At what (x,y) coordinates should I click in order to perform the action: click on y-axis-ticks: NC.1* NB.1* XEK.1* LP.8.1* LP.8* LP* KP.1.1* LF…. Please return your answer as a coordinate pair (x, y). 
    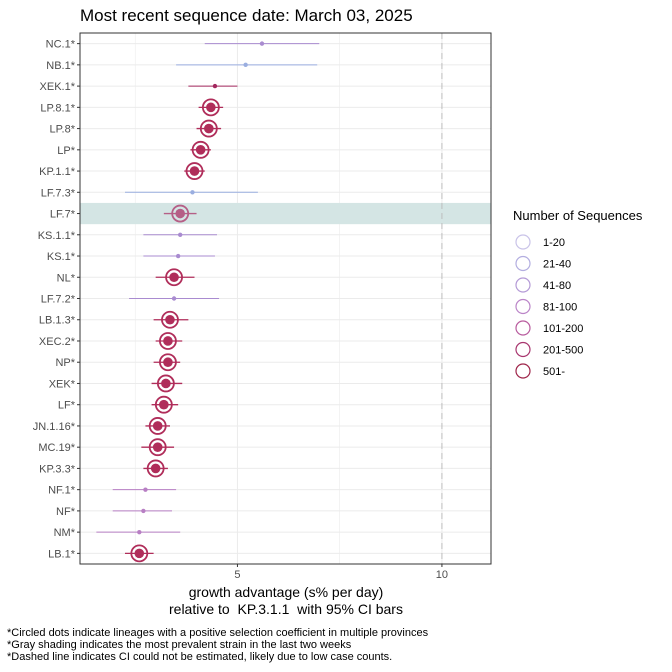
    Looking at the image, I should click on (56, 299).